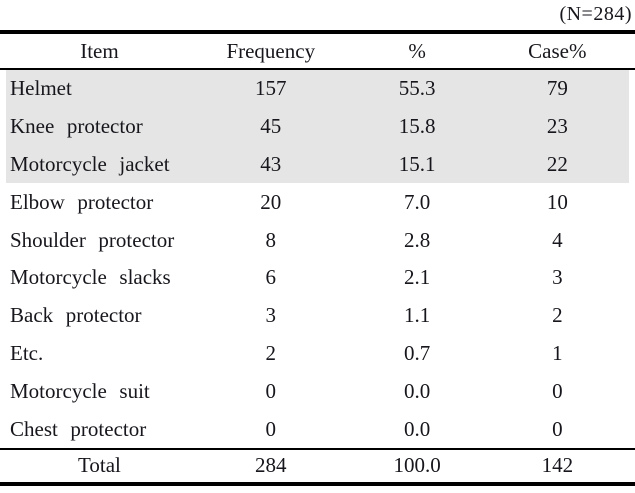 Image resolution: width=635 pixels, height=493 pixels. I want to click on sample-size-note: (N=284), so click(595, 14).